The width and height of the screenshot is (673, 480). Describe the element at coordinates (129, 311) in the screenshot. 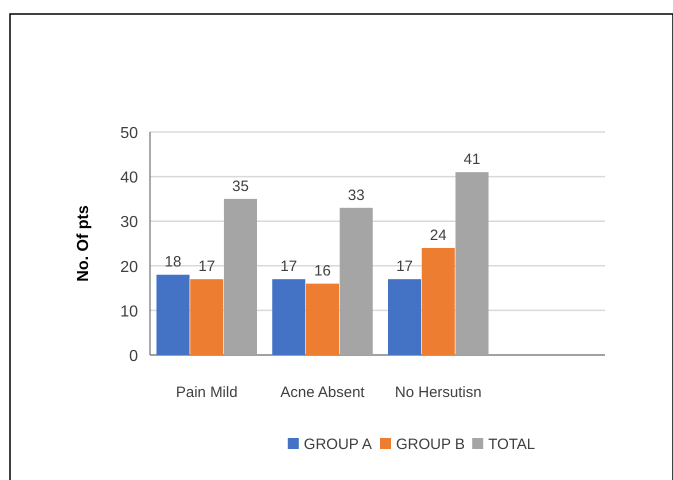

I see `y-tick-label: 10` at that location.